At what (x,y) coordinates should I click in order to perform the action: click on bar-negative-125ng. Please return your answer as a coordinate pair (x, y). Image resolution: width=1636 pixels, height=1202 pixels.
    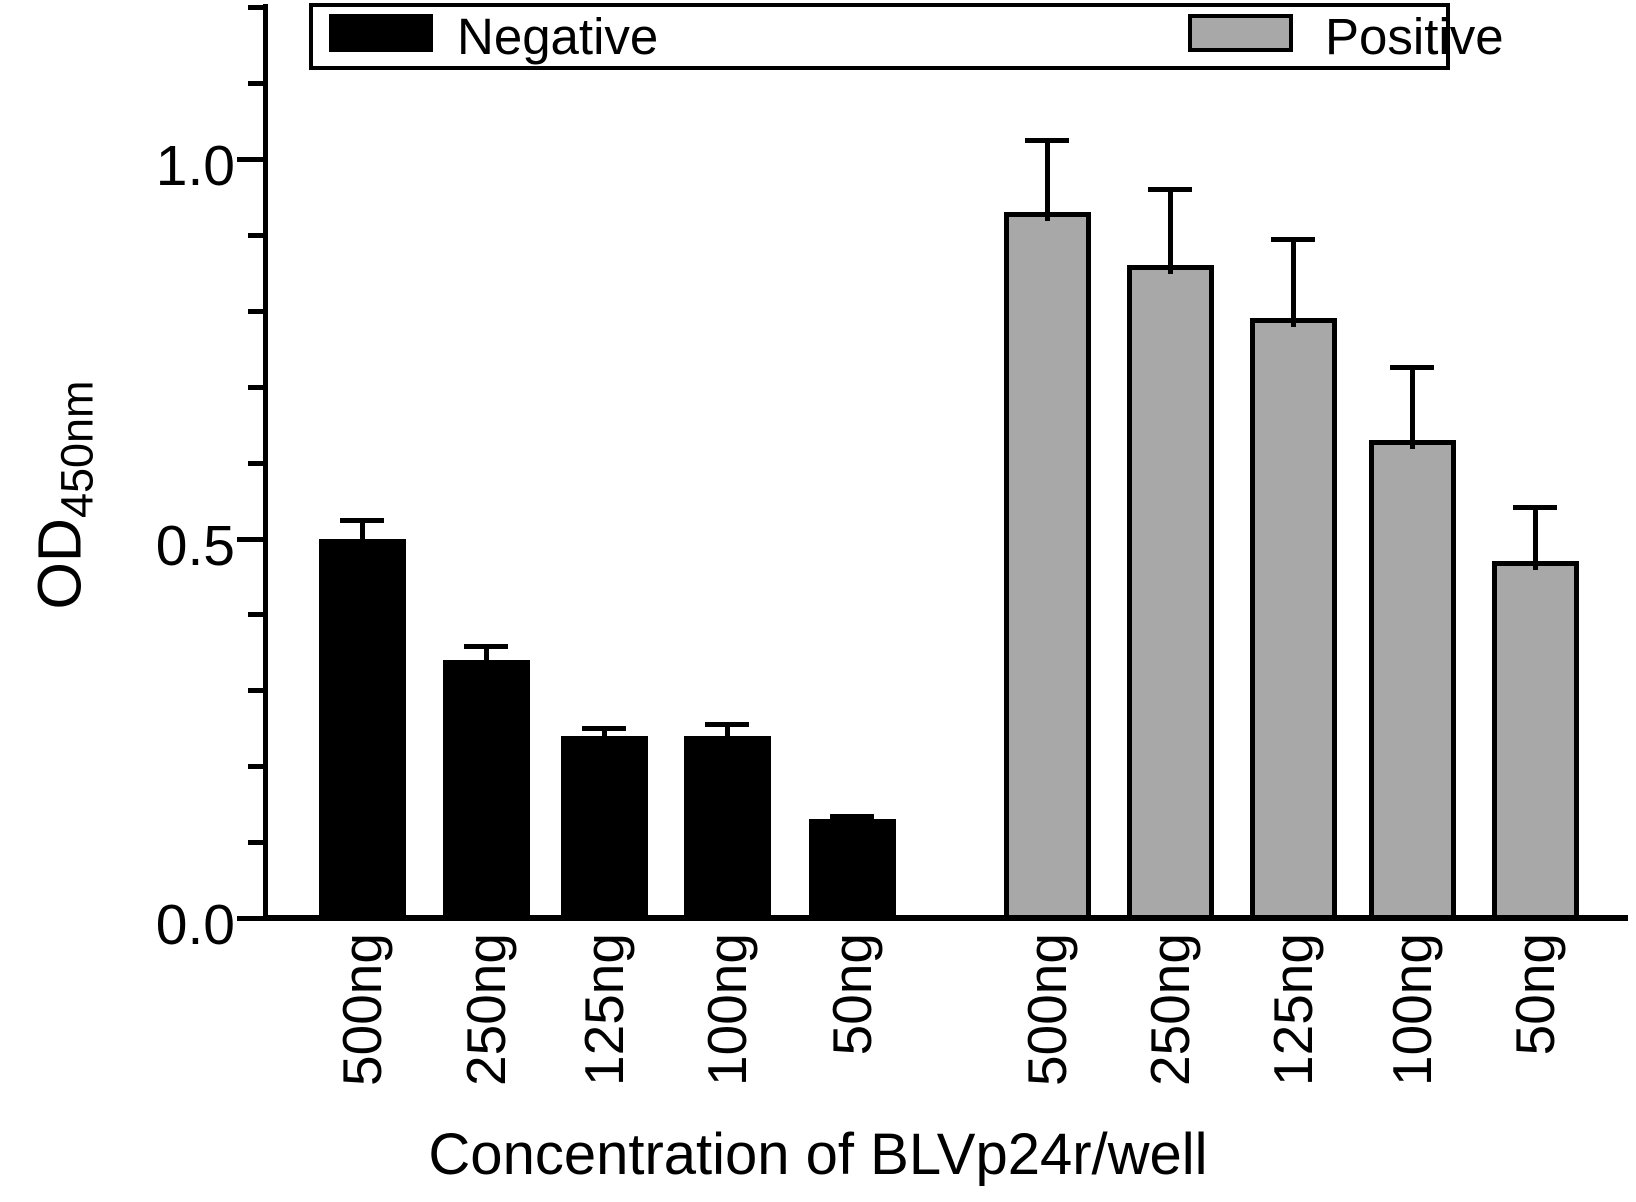
    Looking at the image, I should click on (604, 827).